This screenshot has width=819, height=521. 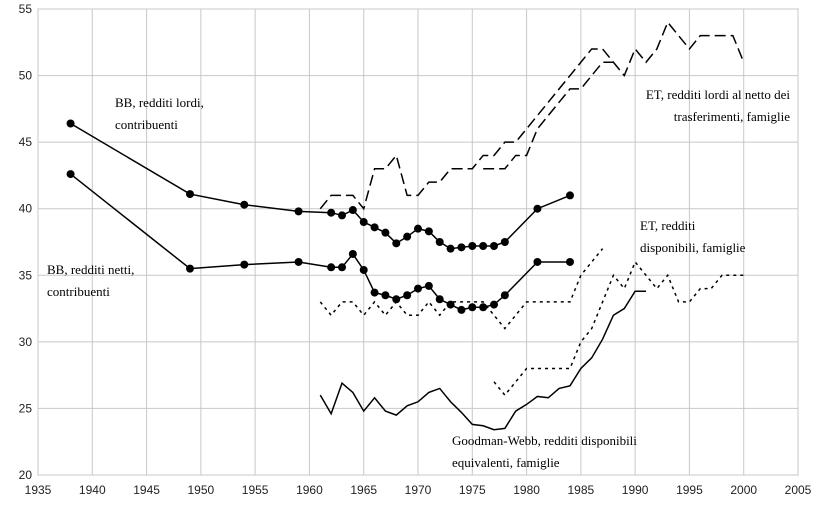 What do you see at coordinates (309, 490) in the screenshot?
I see `x-tick-label: 1960` at bounding box center [309, 490].